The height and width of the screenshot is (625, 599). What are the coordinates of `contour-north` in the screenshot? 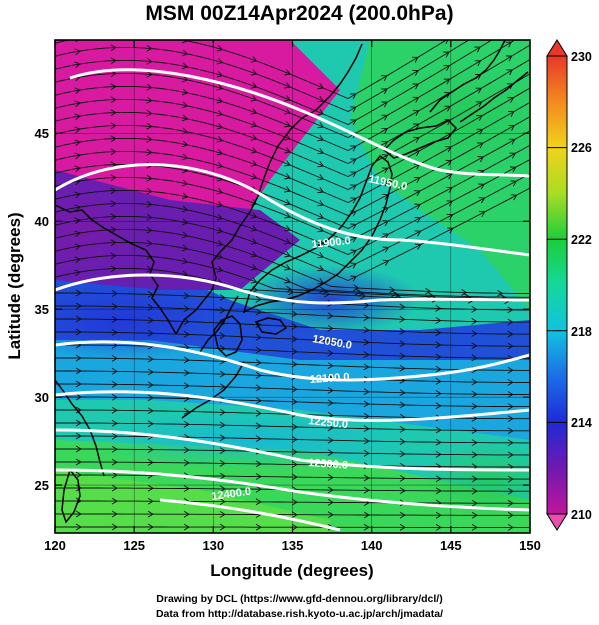 It's located at (299, 123).